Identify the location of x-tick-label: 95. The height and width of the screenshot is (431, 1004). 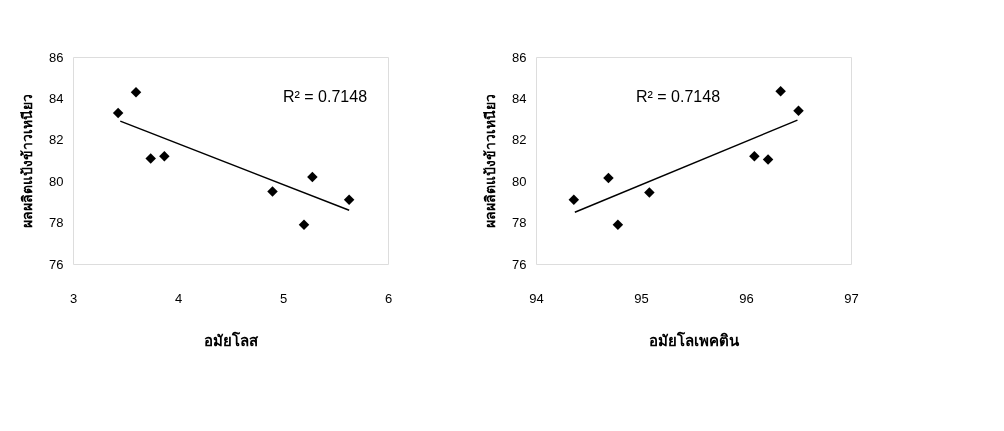
(641, 298).